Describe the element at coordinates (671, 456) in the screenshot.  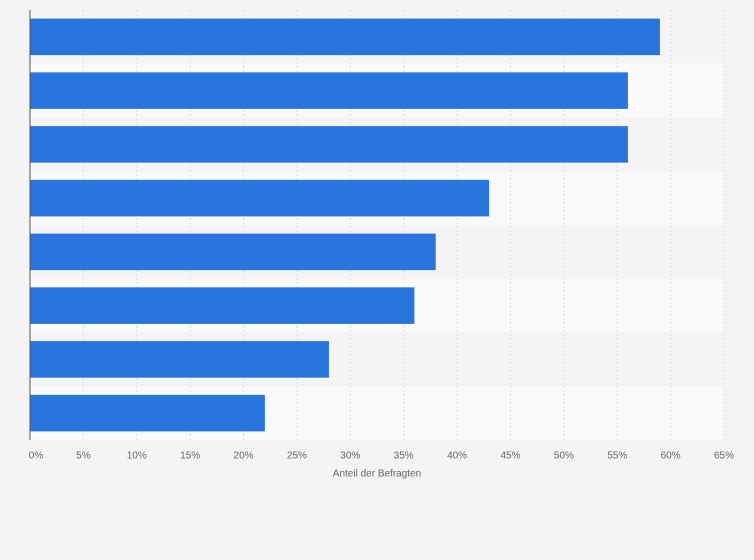
I see `x-tick-label: 60%` at that location.